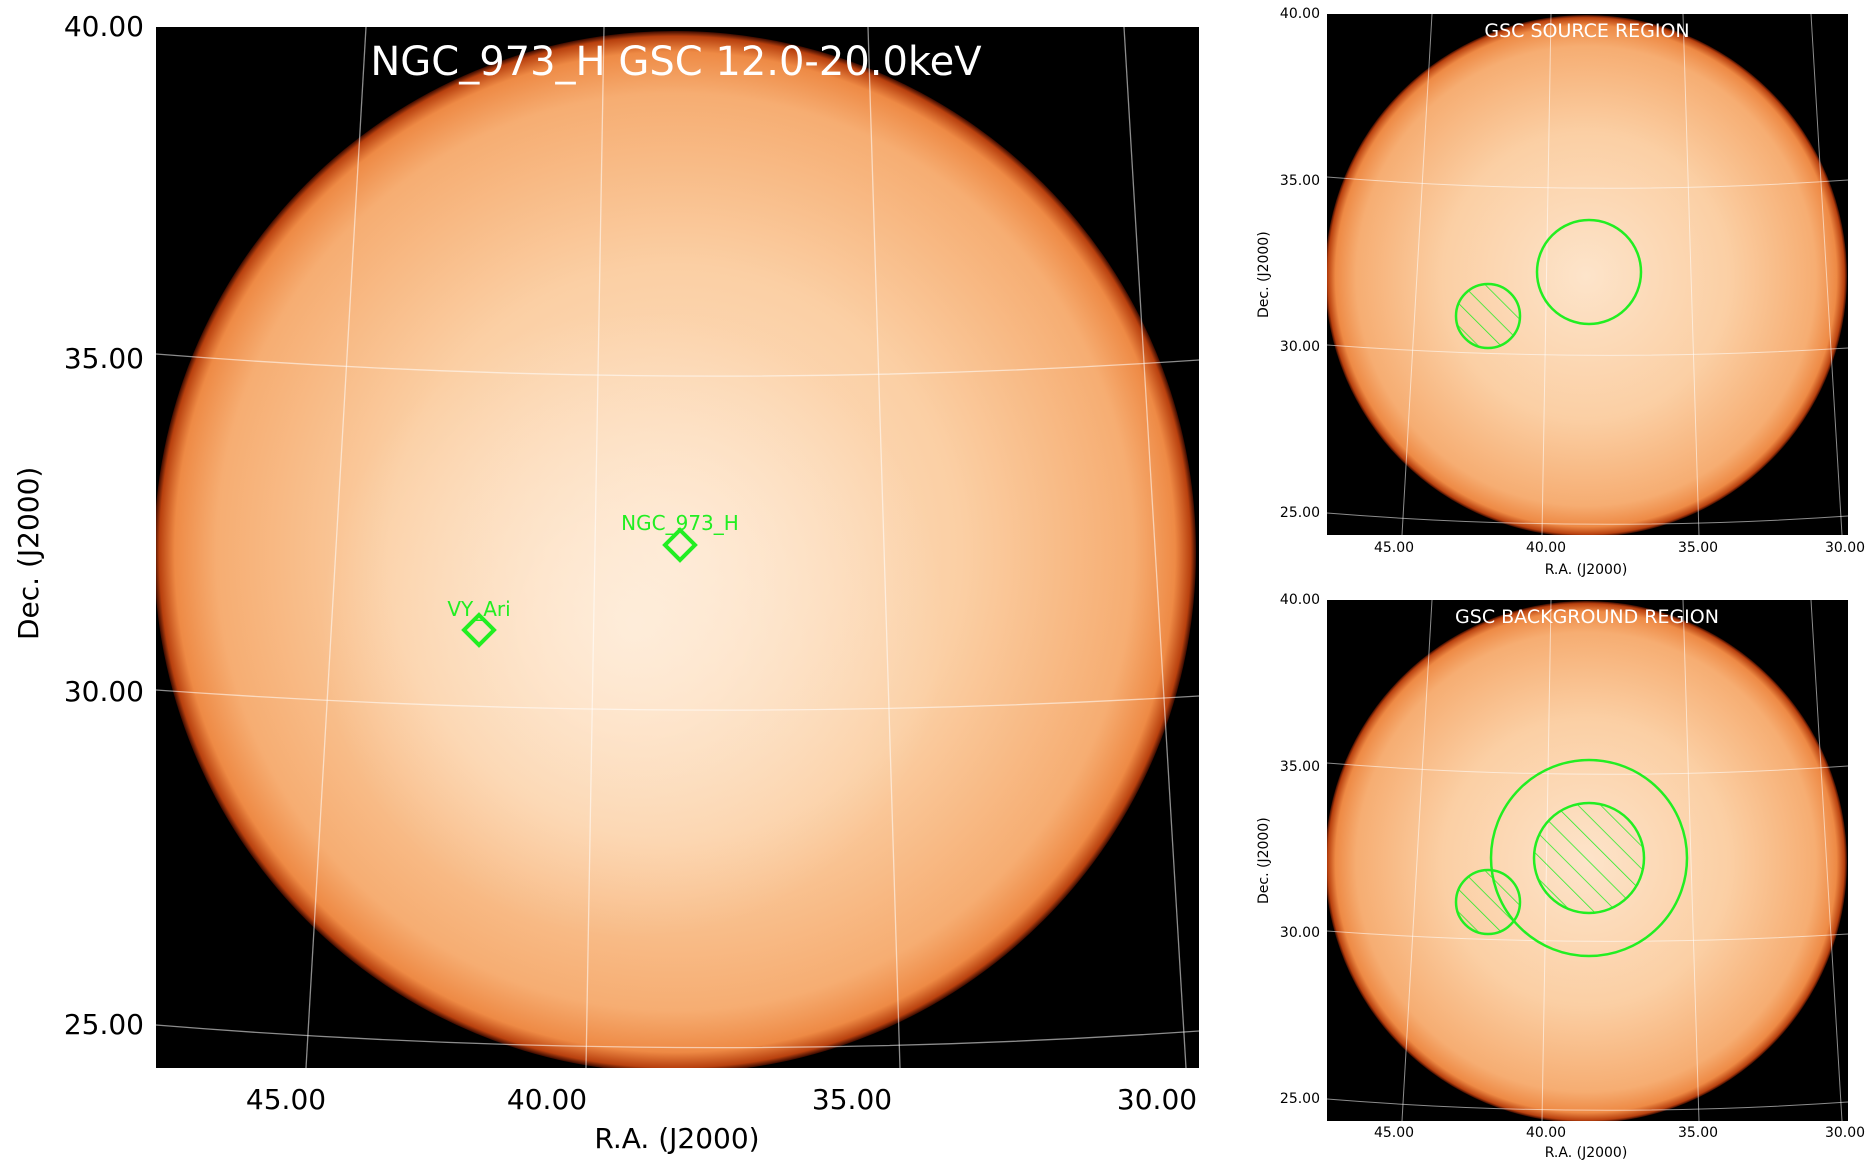 Image resolution: width=1869 pixels, height=1168 pixels. Describe the element at coordinates (852, 1099) in the screenshot. I see `main-xtick-label: 35.00` at that location.